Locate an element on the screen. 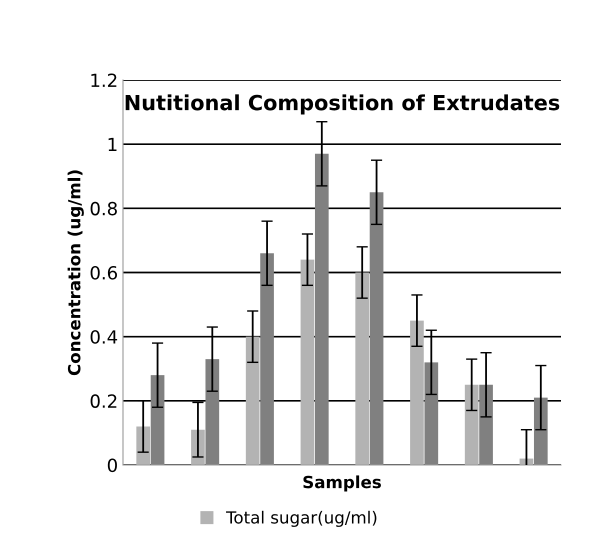 The width and height of the screenshot is (595, 537). y-tick-label: 1.2 is located at coordinates (103, 80).